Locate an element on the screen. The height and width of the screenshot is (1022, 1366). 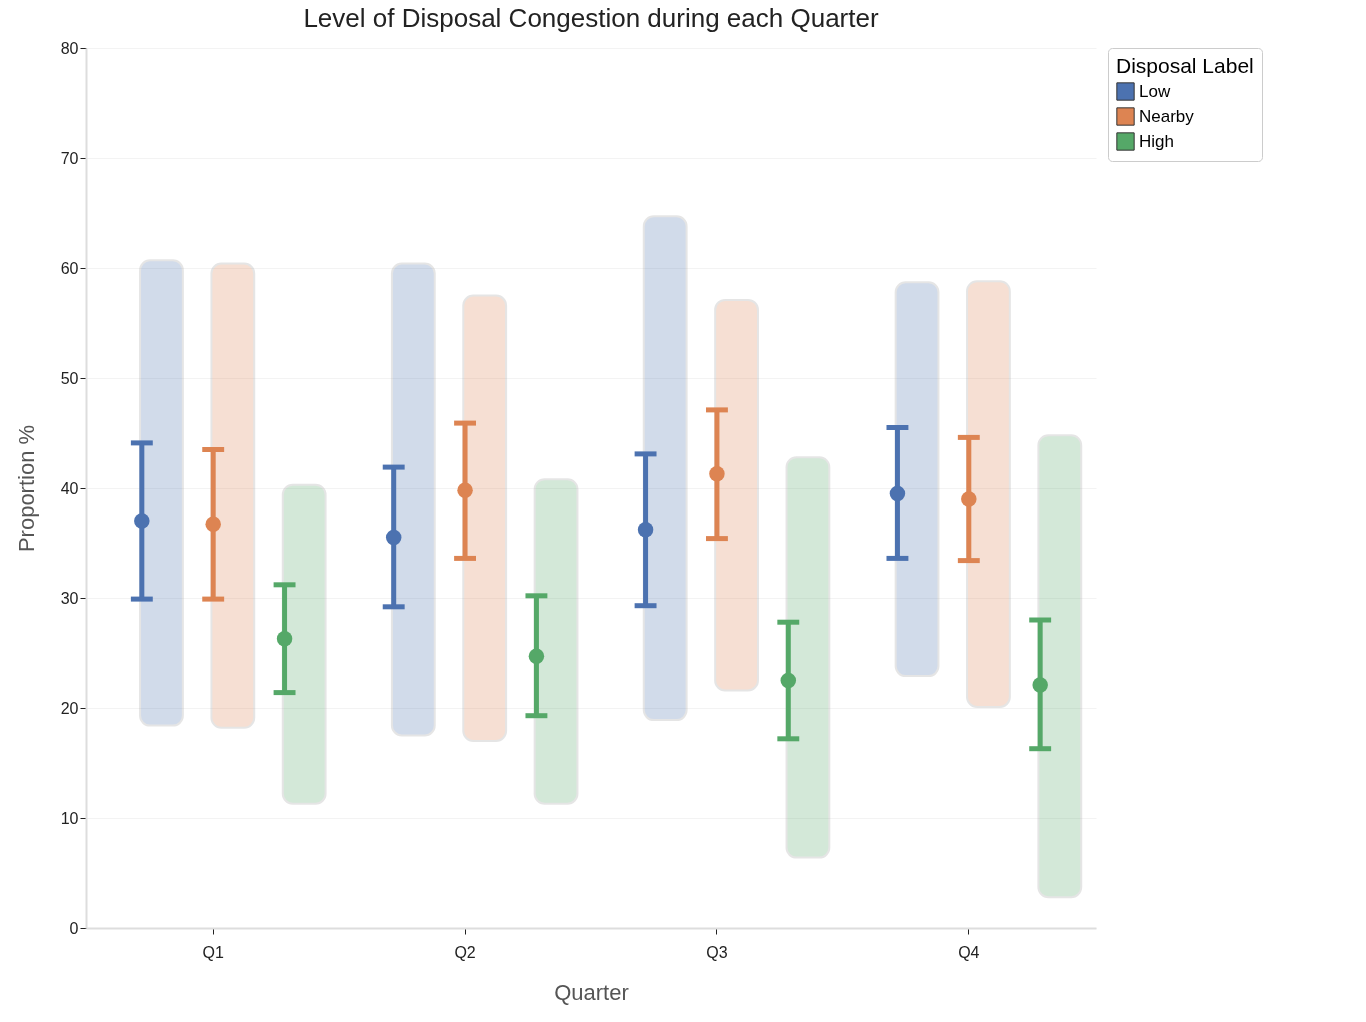
y-tick-label: 50 is located at coordinates (69, 378).